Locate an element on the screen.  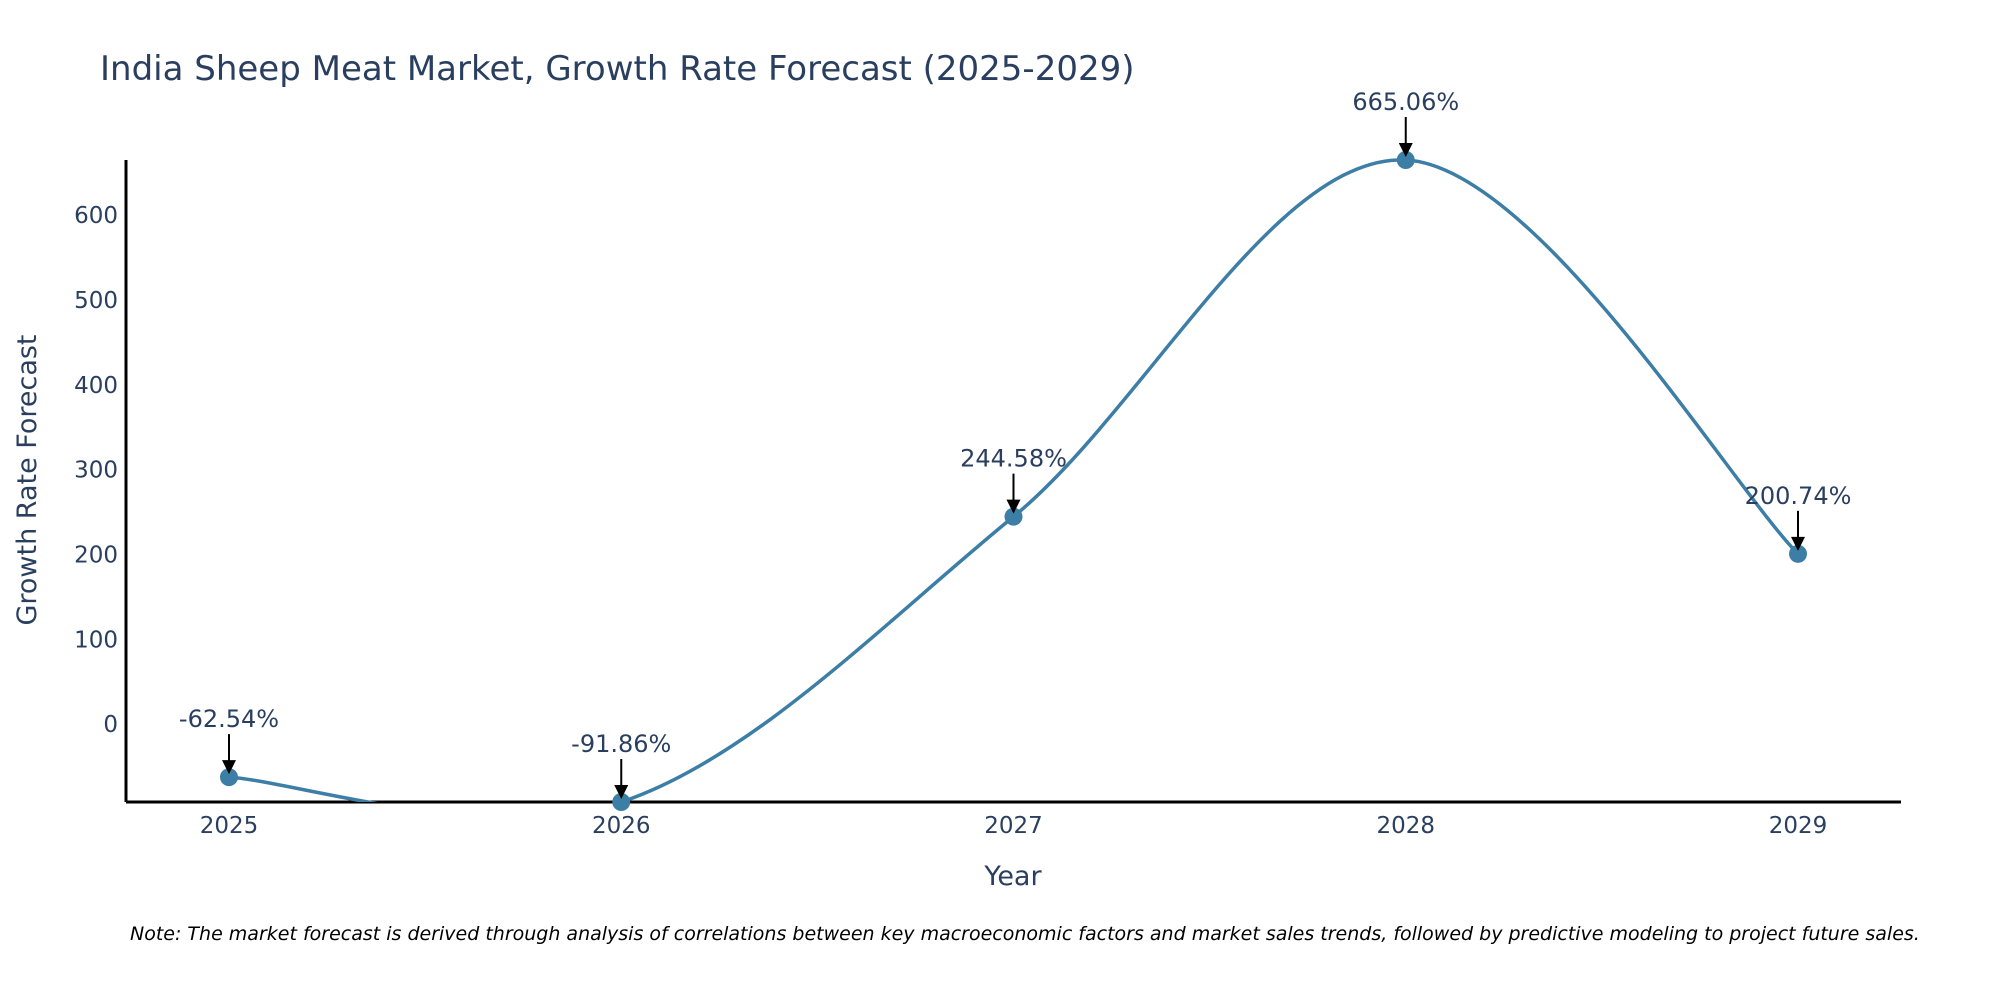
y-tick-label: 300 is located at coordinates (96, 471).